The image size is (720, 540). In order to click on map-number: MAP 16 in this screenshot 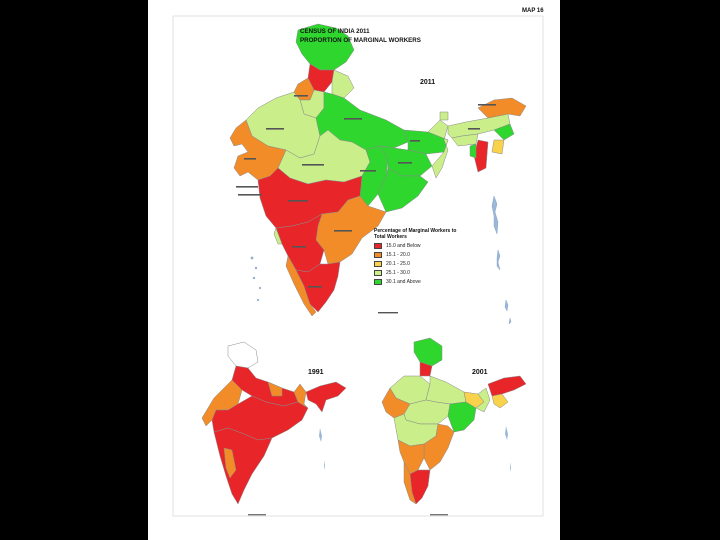, I will do `click(533, 11)`.